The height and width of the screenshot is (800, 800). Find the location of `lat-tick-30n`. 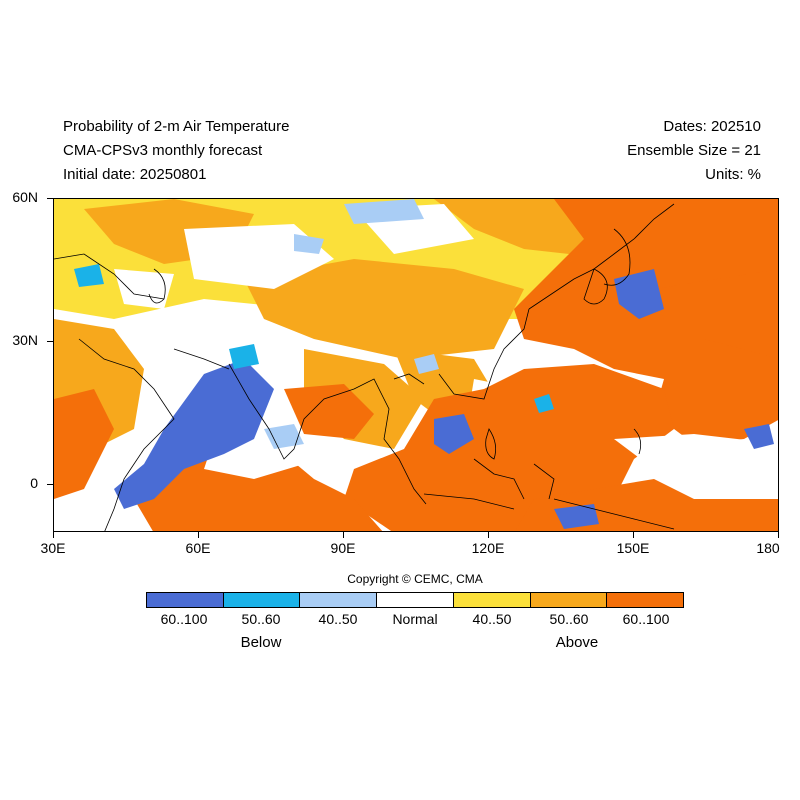

lat-tick-30n is located at coordinates (50, 341).